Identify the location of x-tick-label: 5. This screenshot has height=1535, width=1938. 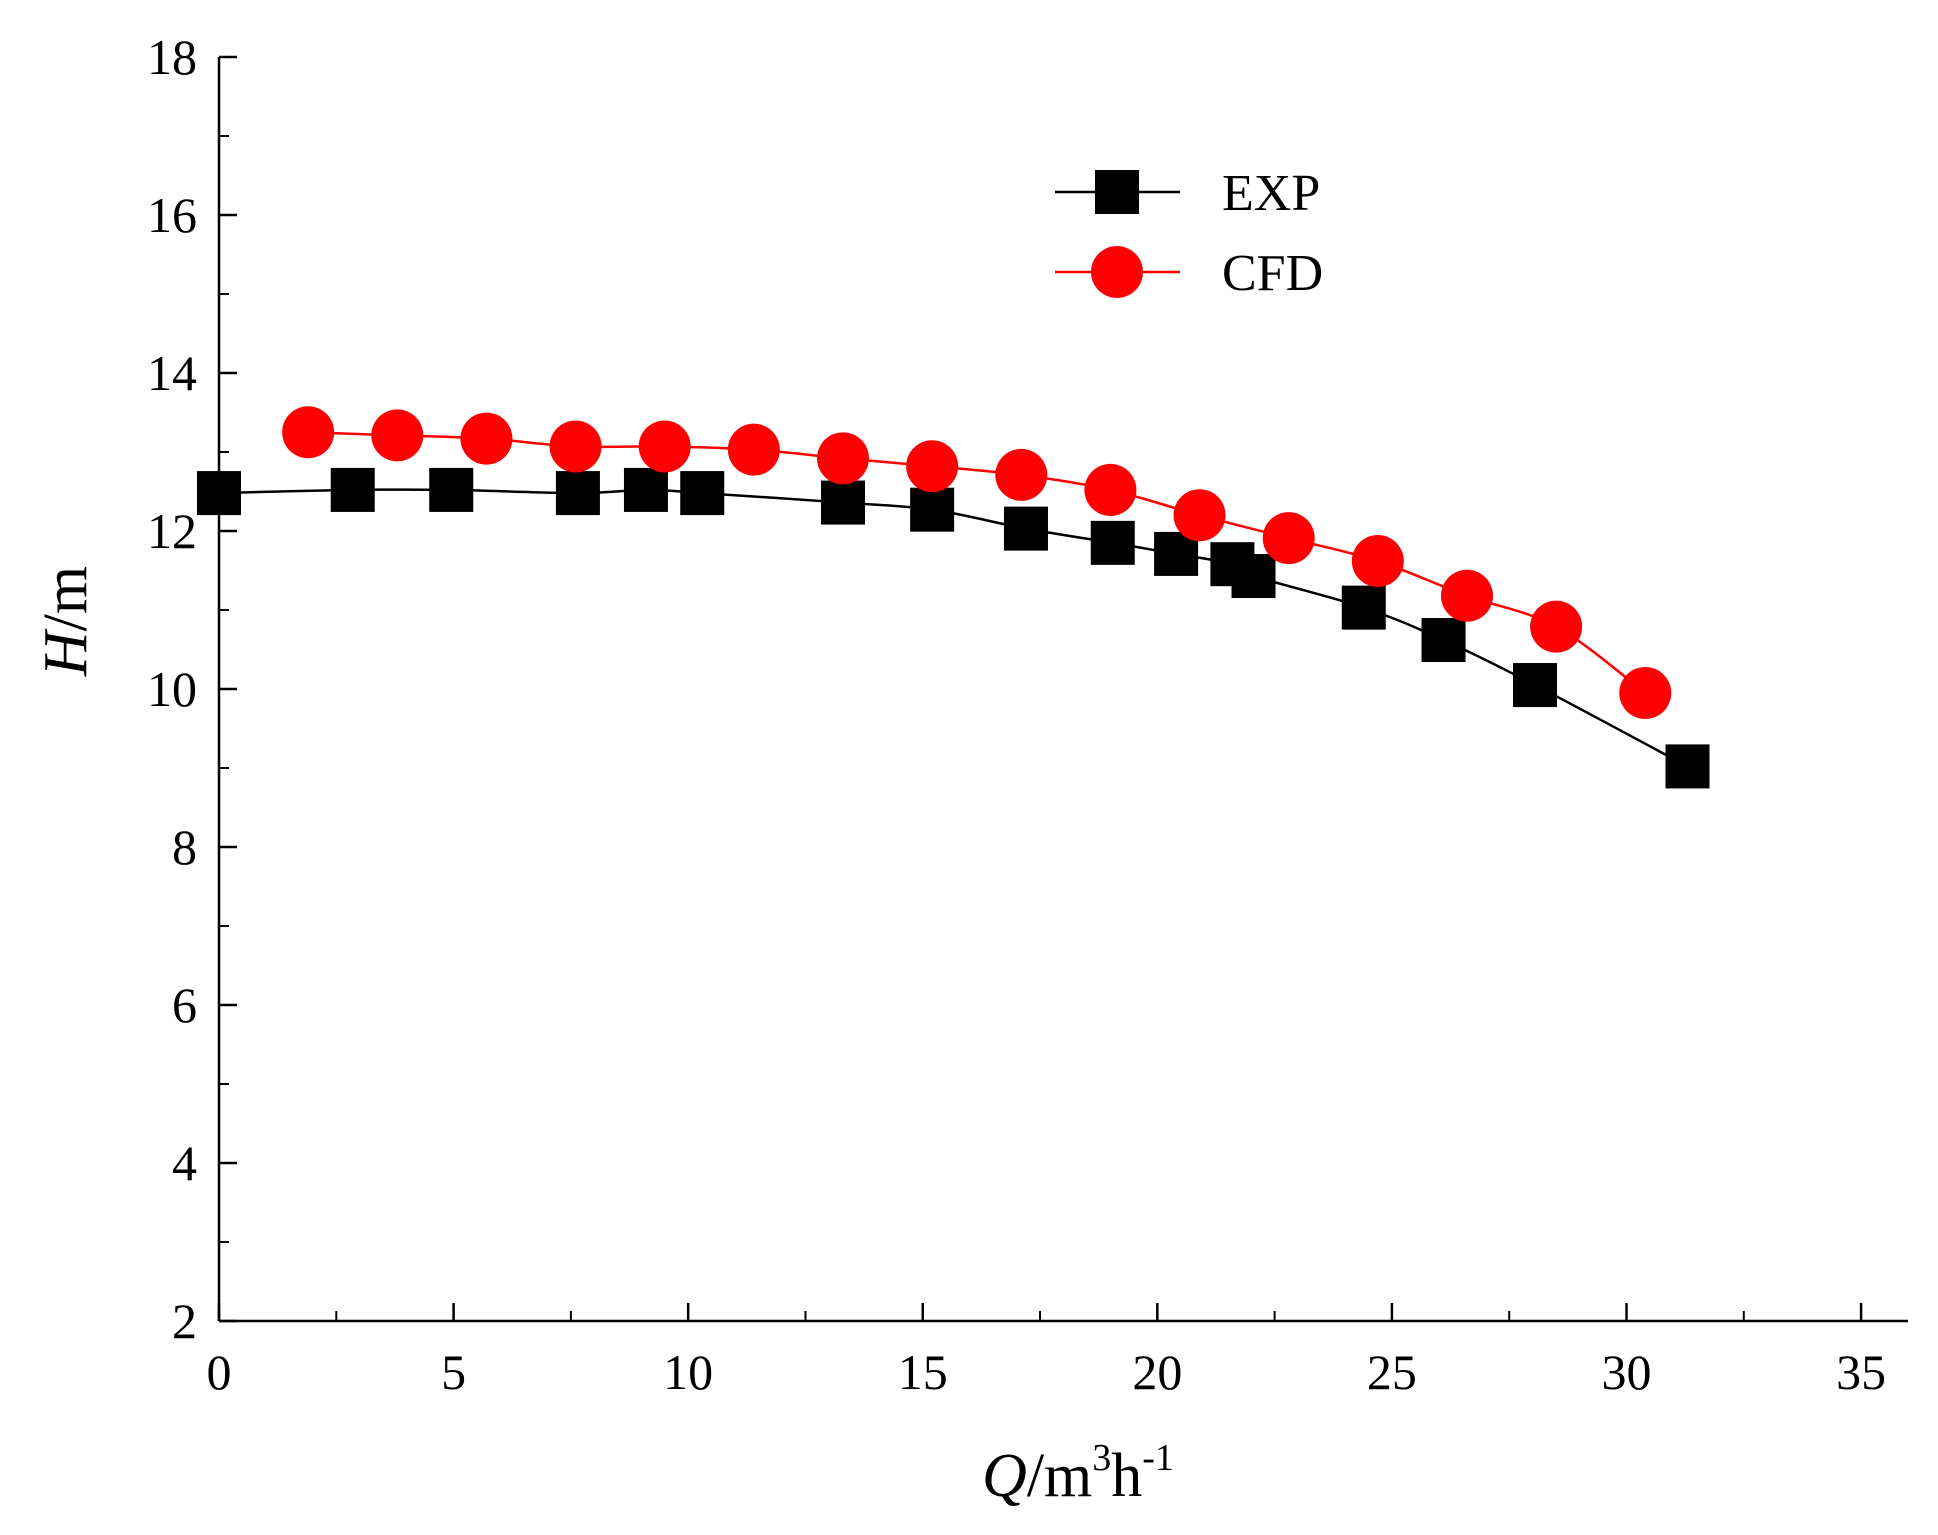
(453, 1372).